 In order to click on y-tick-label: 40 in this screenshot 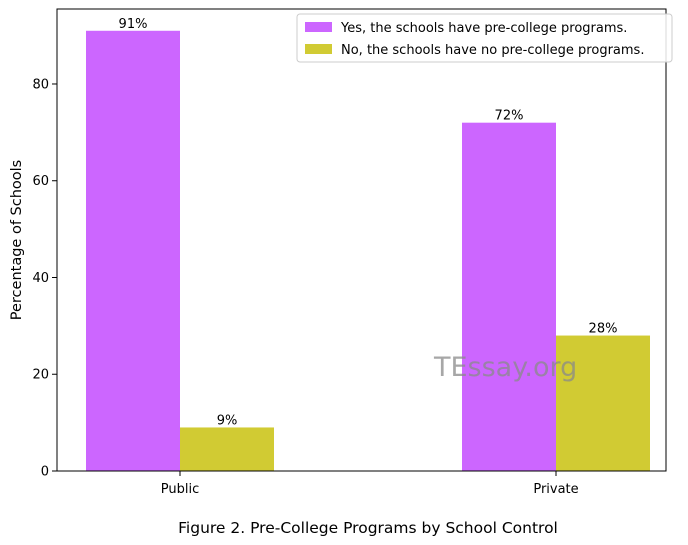, I will do `click(40, 278)`.